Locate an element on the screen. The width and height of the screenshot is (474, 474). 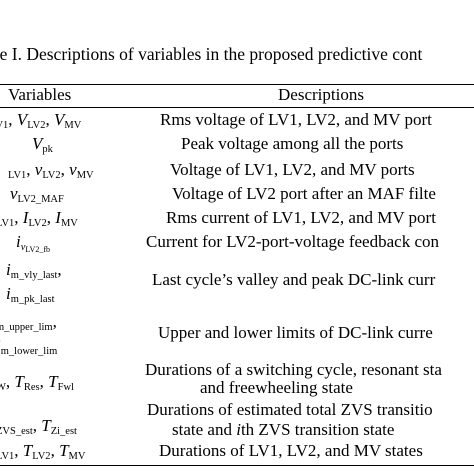
variable-subscript: LV2_MAF is located at coordinates (40, 199).